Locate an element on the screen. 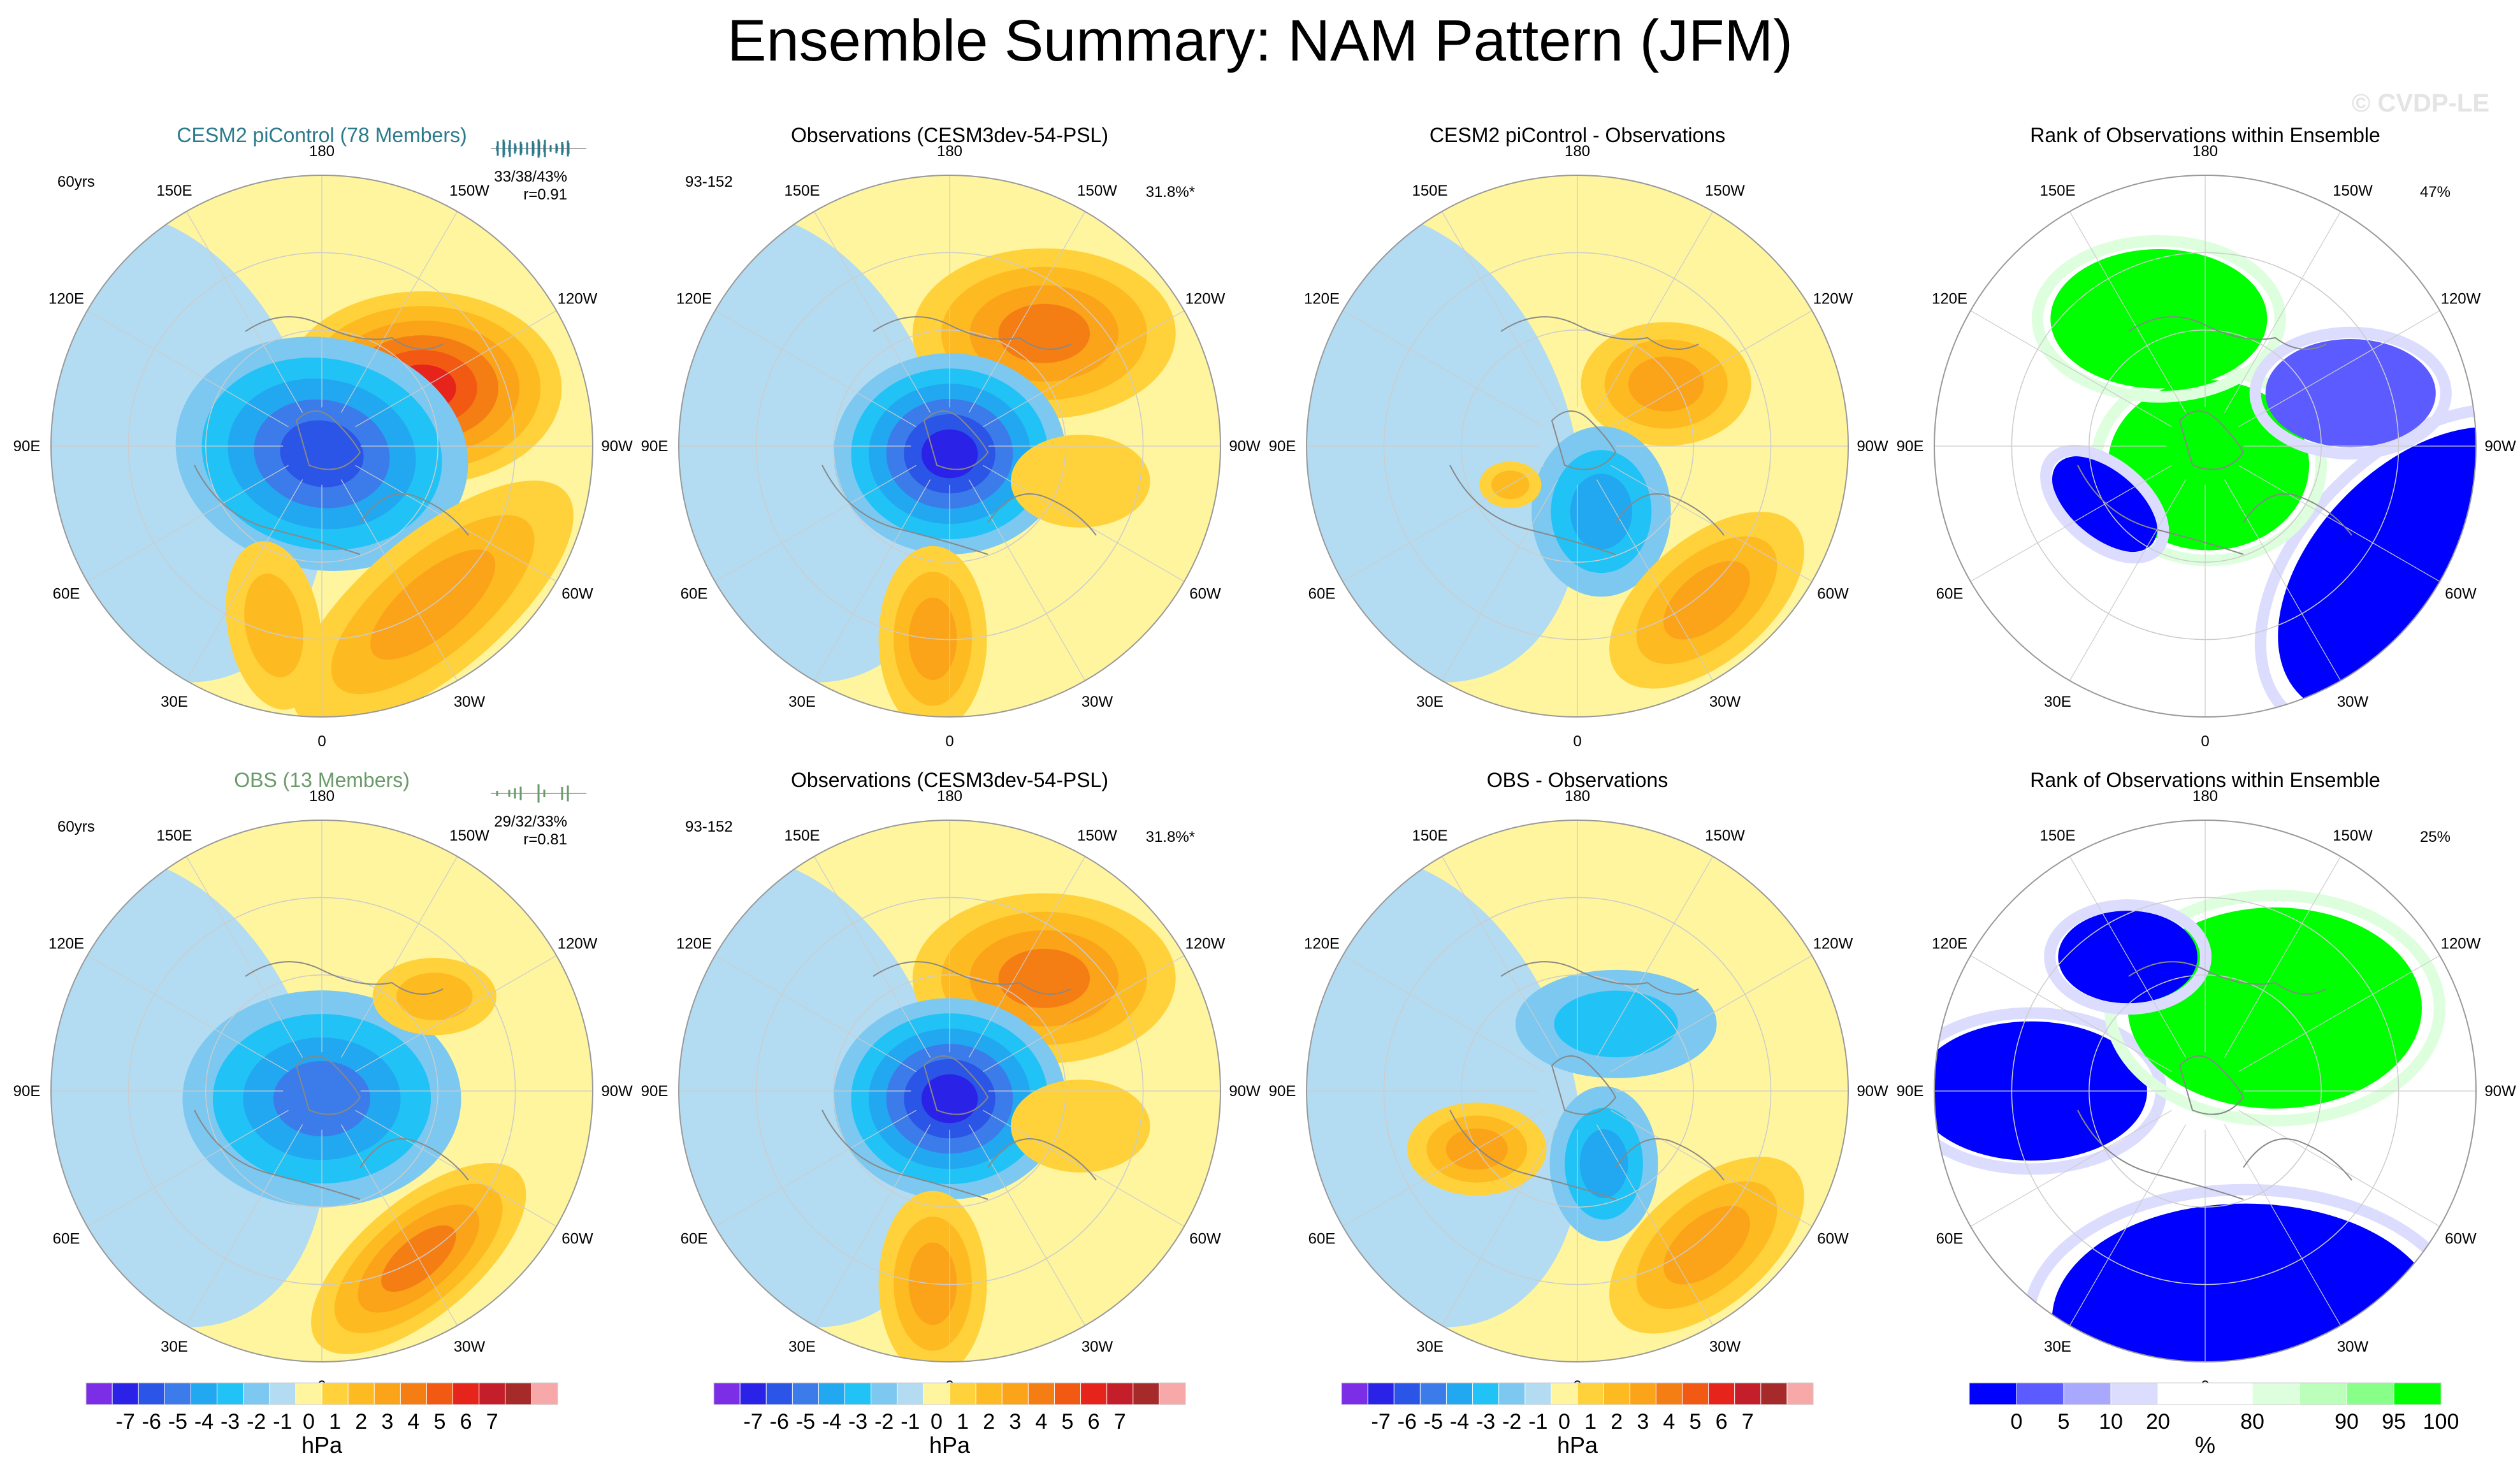 The height and width of the screenshot is (1467, 2520). stats-label: 33/38/43% is located at coordinates (530, 177).